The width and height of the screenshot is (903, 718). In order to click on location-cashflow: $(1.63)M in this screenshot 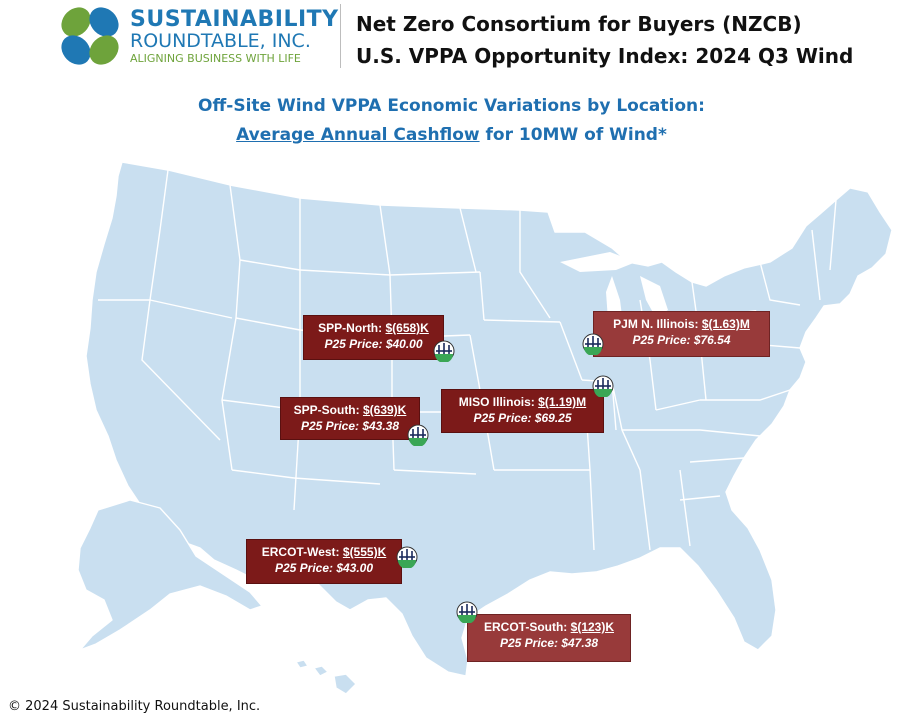, I will do `click(725, 324)`.